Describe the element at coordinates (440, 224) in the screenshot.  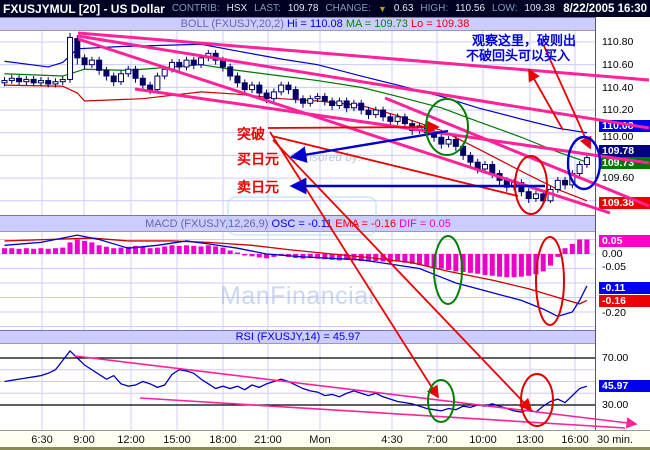
I see `macd-dif-value: 0.05` at that location.